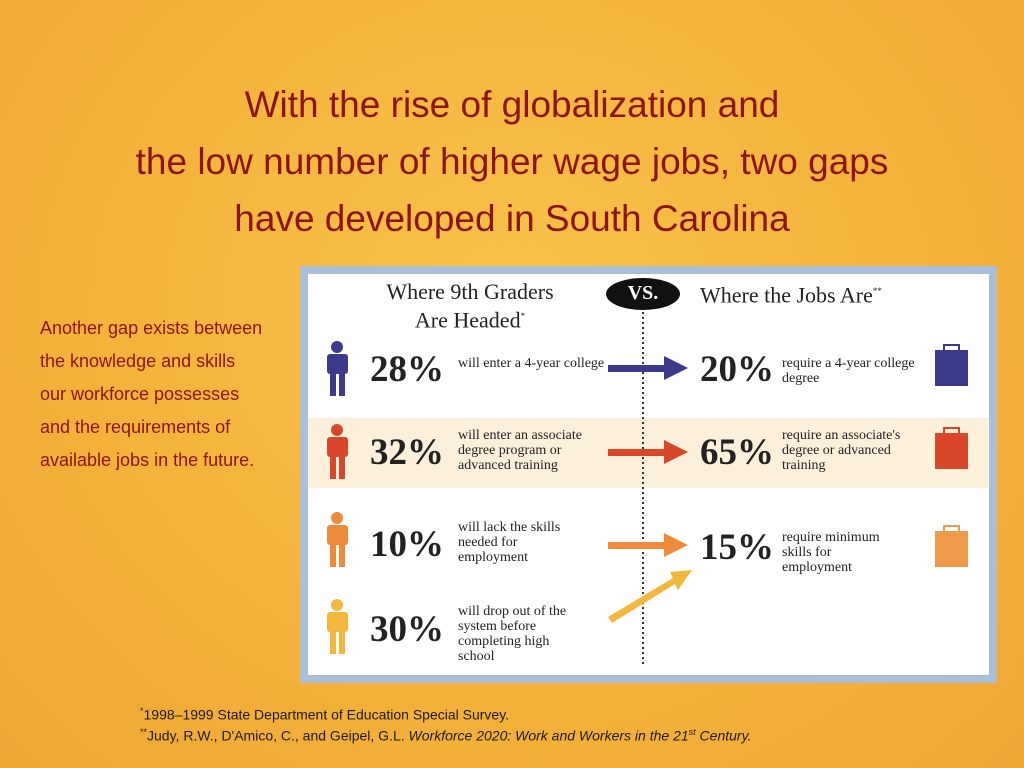 This screenshot has width=1024, height=768. What do you see at coordinates (692, 732) in the screenshot?
I see `footnote-sup: st` at bounding box center [692, 732].